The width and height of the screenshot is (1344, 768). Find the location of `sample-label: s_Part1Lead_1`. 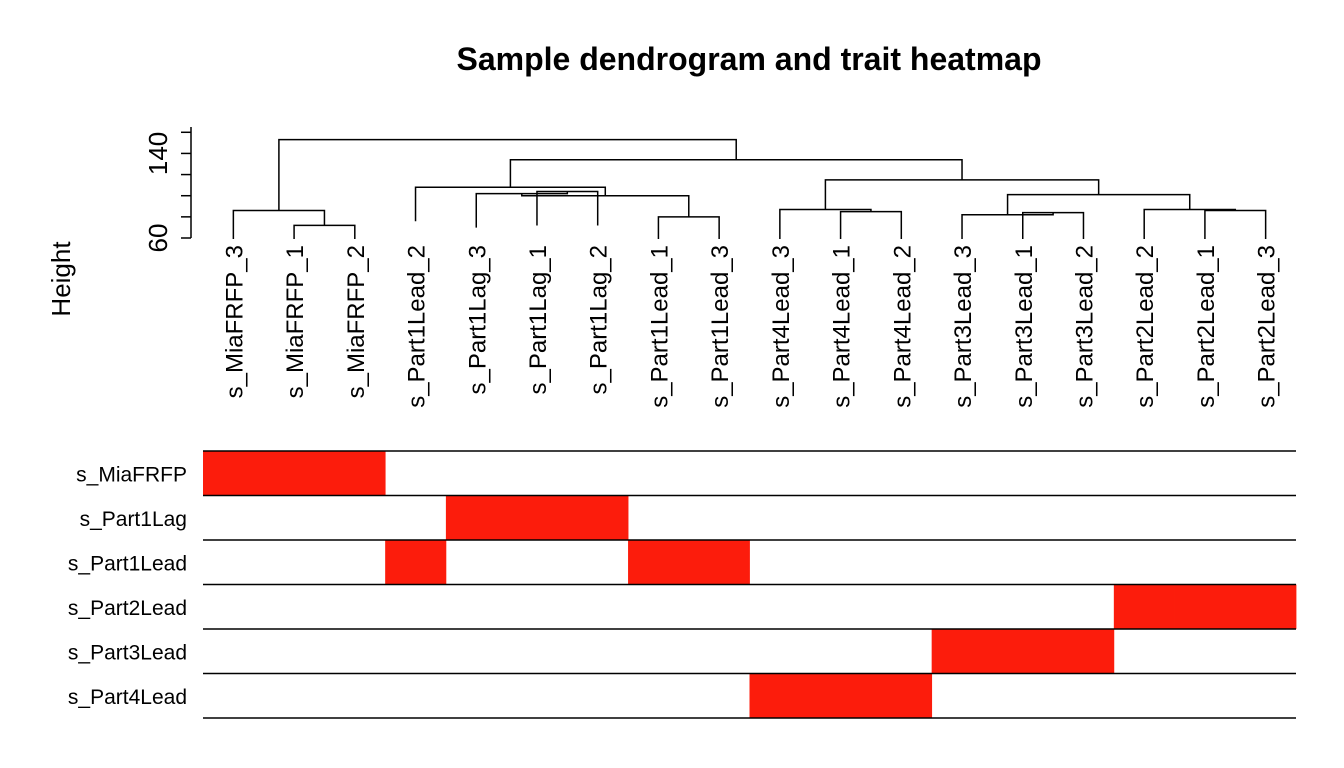

sample-label: s_Part1Lead_1 is located at coordinates (659, 326).